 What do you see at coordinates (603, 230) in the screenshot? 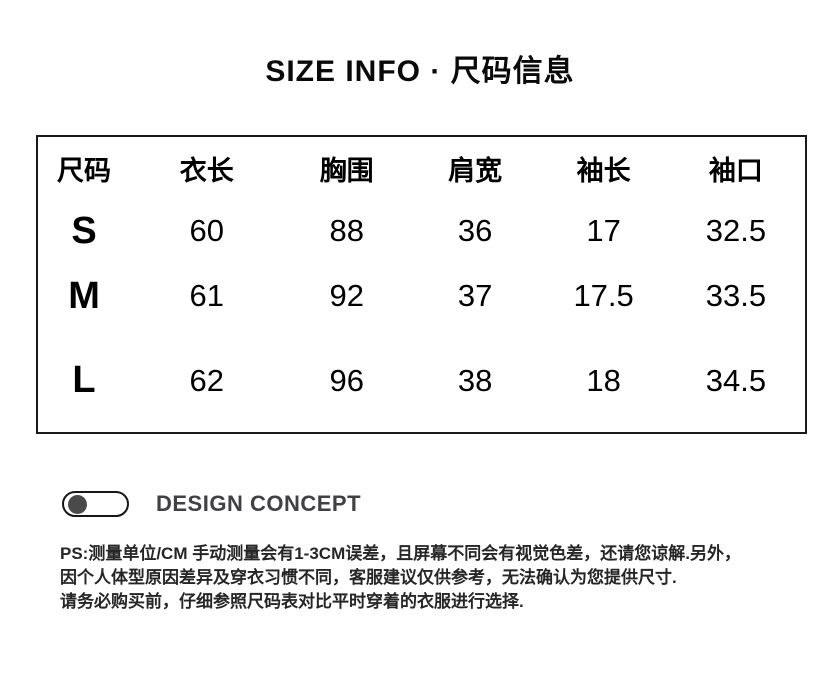
I see `value-sleeve: 17` at bounding box center [603, 230].